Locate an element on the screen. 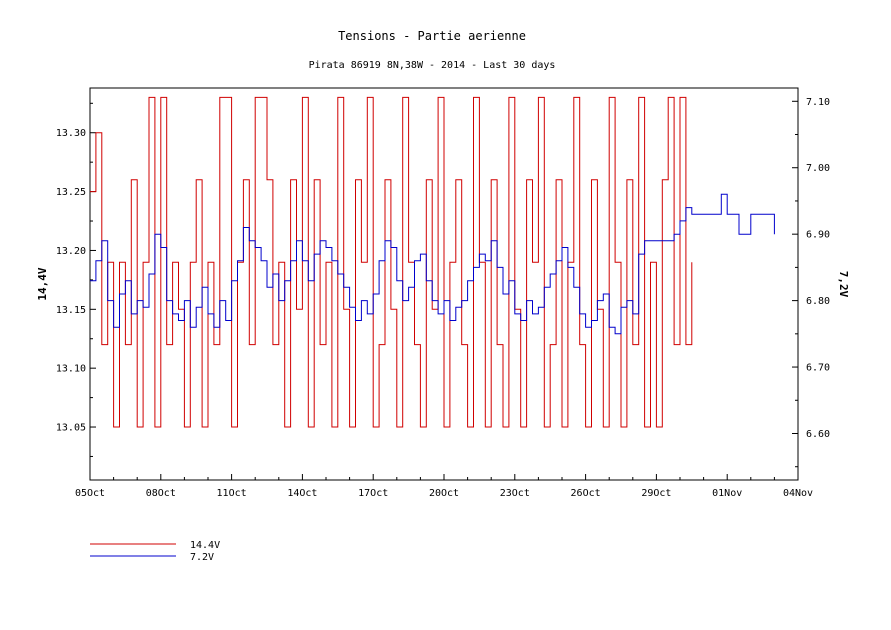 The height and width of the screenshot is (630, 891). left-tick-label: 13.30 is located at coordinates (71, 133).